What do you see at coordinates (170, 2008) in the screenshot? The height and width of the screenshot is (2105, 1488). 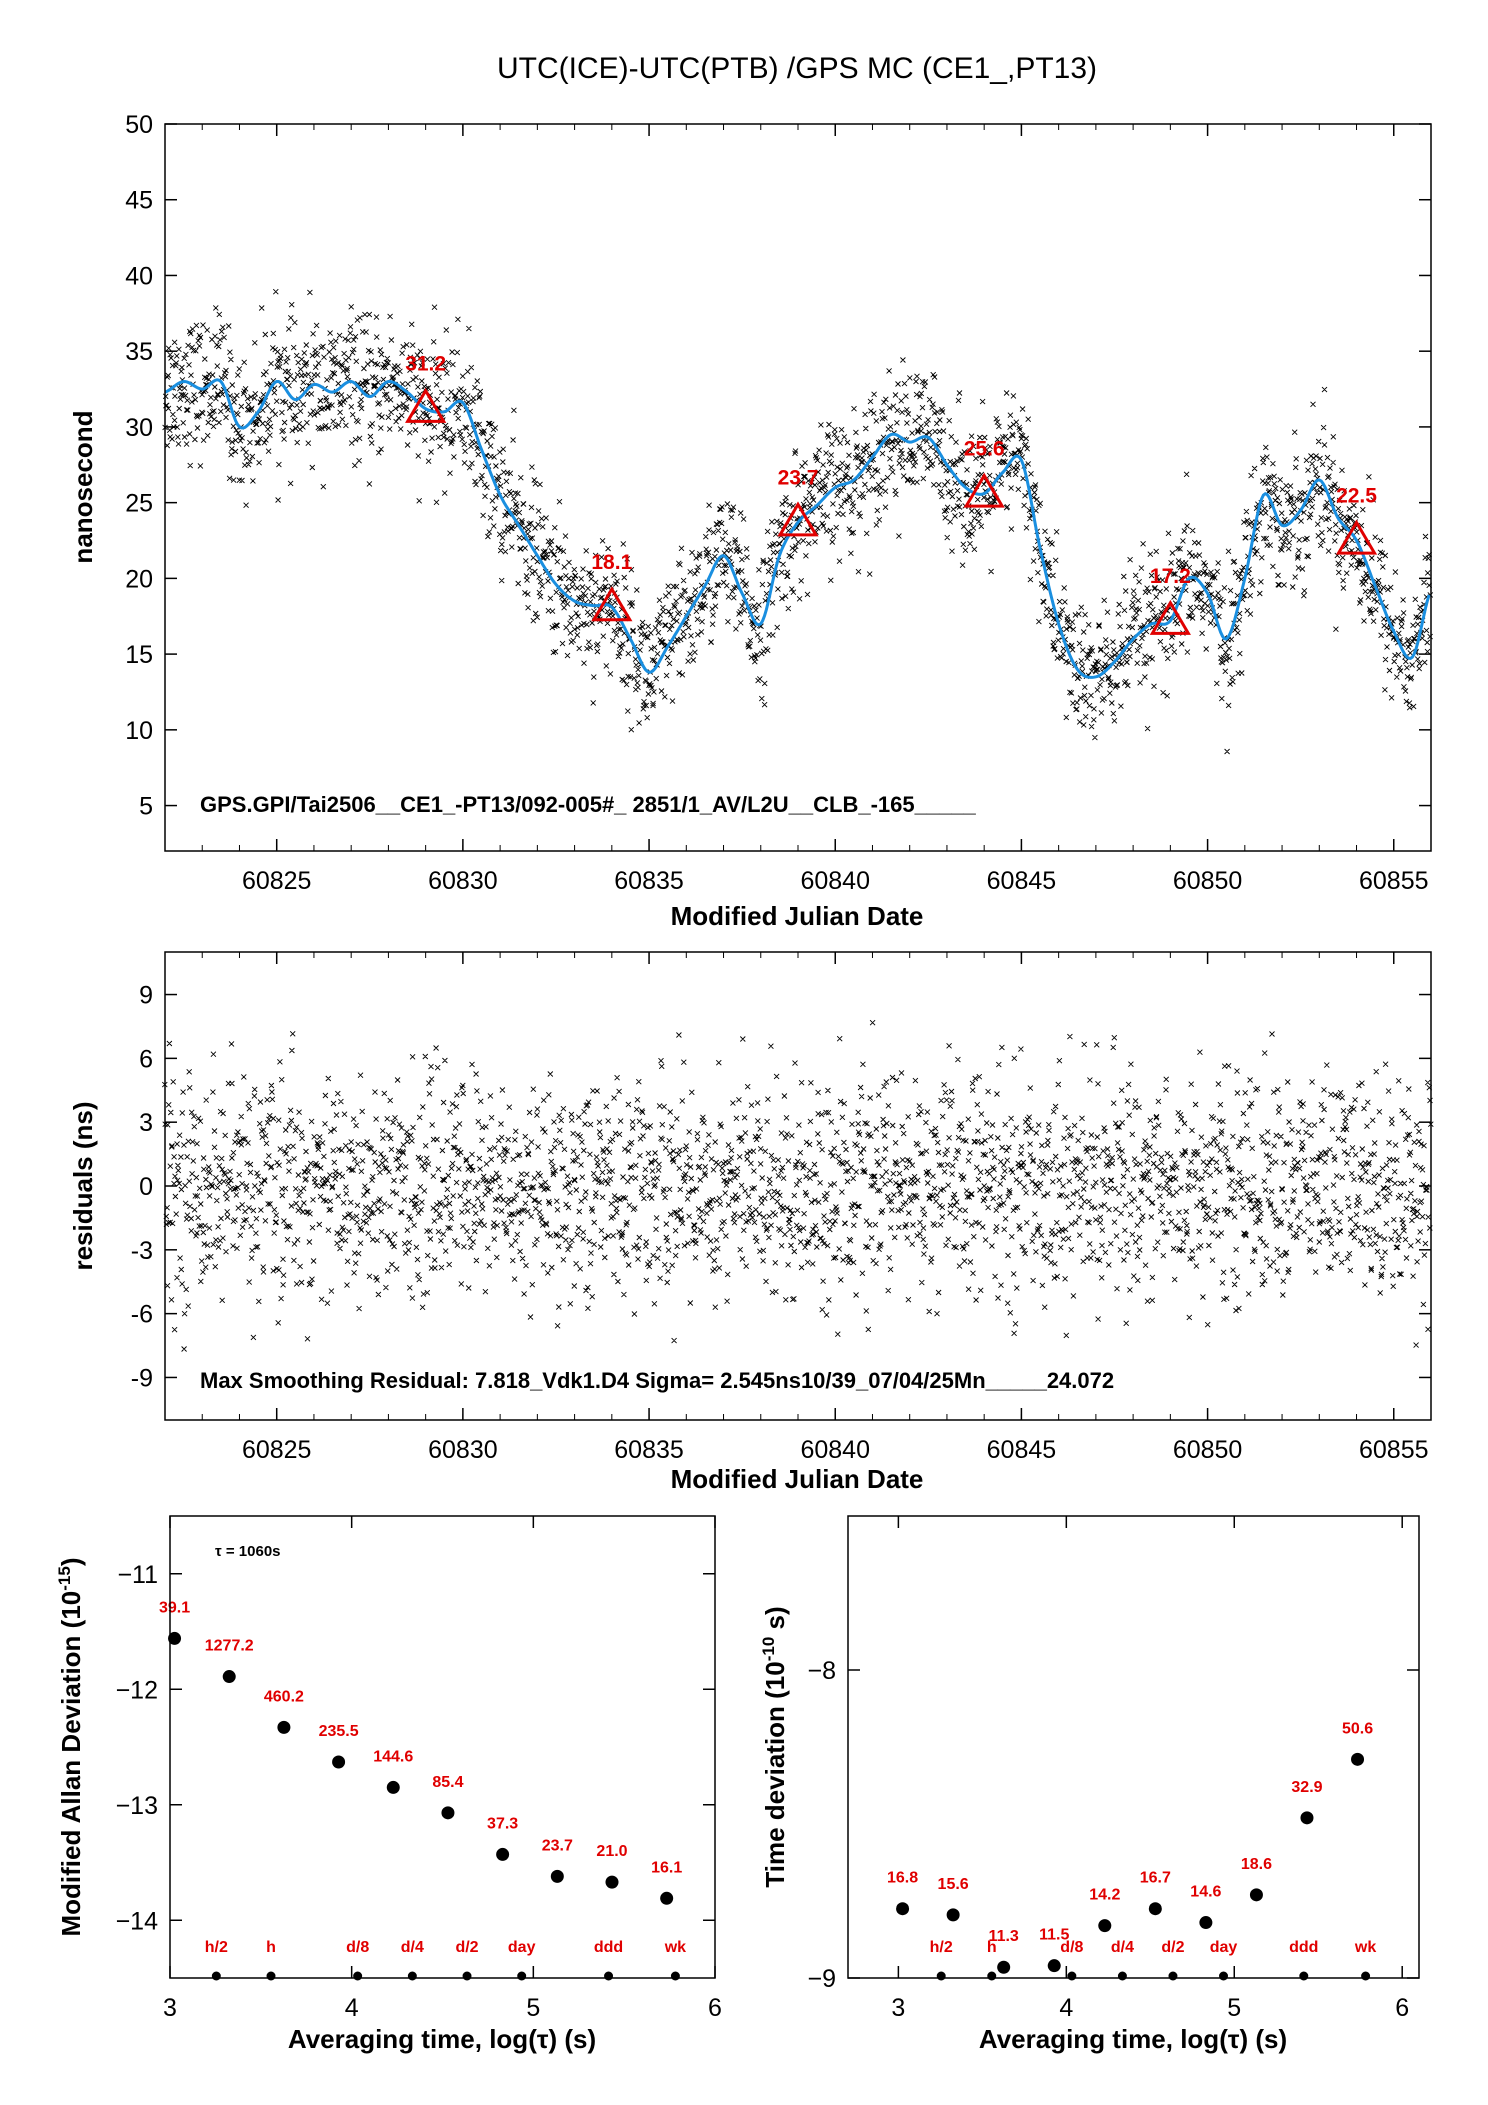 I see `mdev-xtick-label: 3` at bounding box center [170, 2008].